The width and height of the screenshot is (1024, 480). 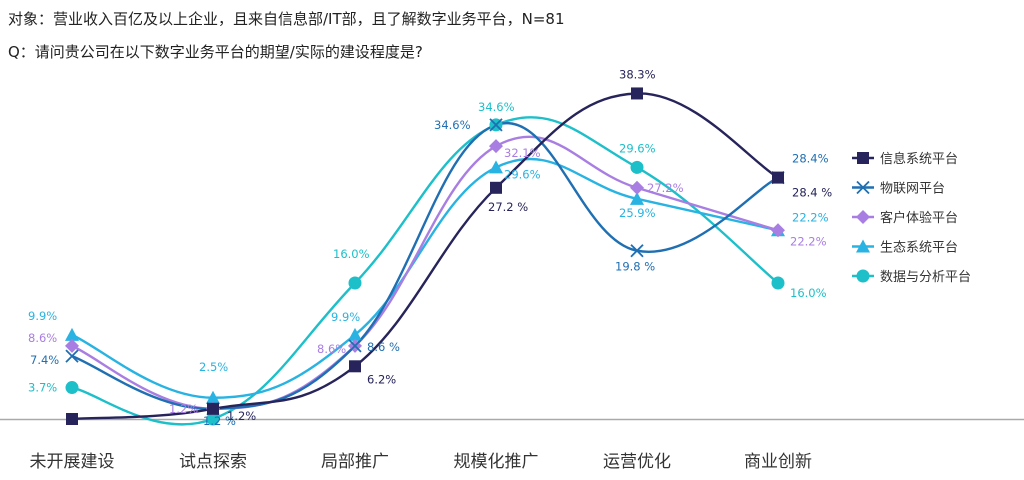 I want to click on legend-label: 信息系统平台, so click(x=919, y=159).